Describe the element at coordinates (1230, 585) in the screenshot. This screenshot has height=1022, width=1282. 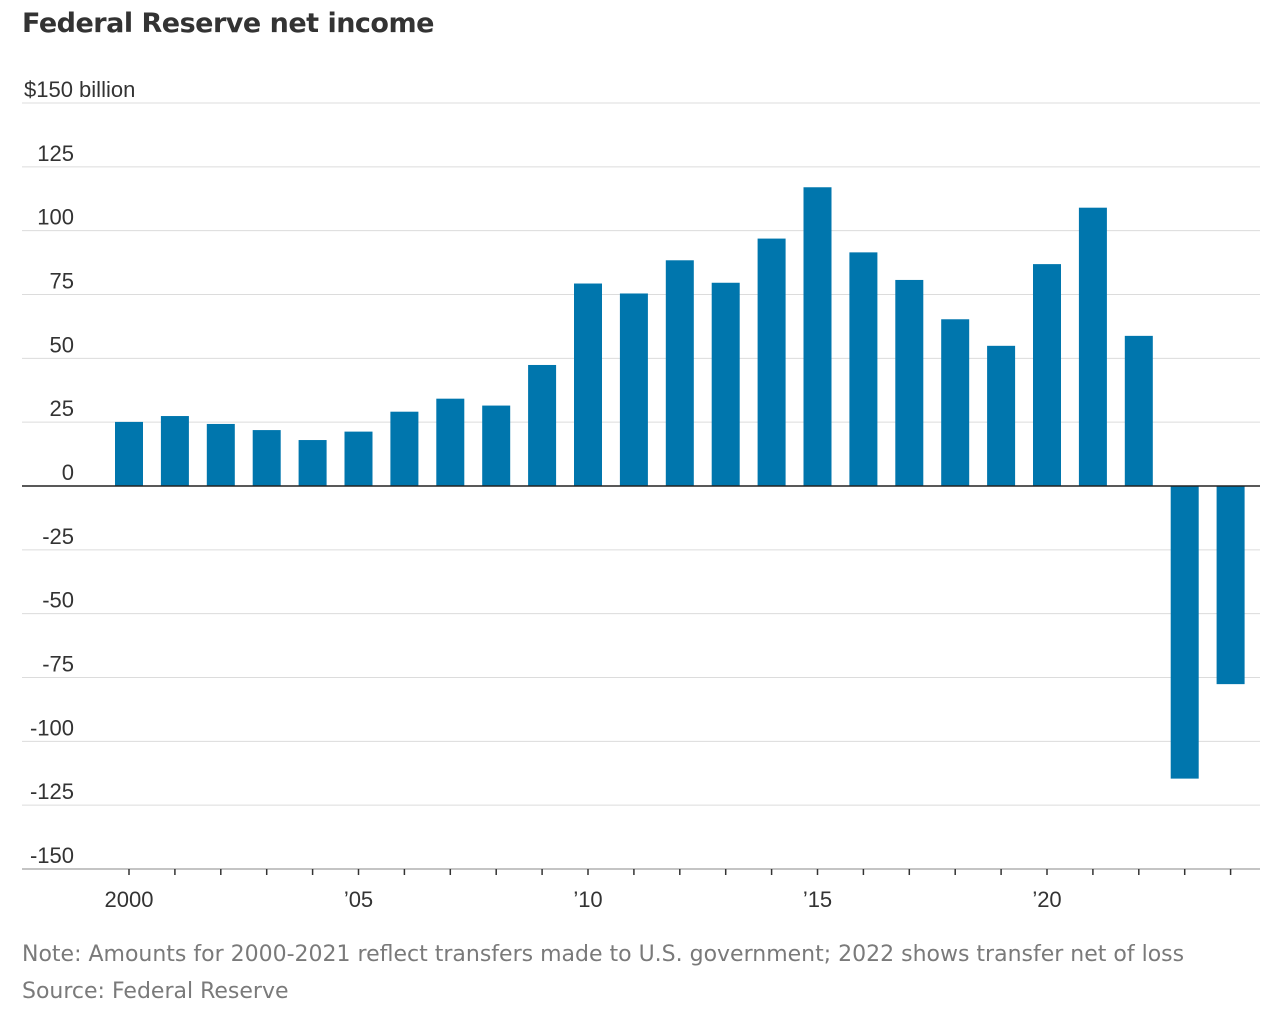
I see `bar-2024` at that location.